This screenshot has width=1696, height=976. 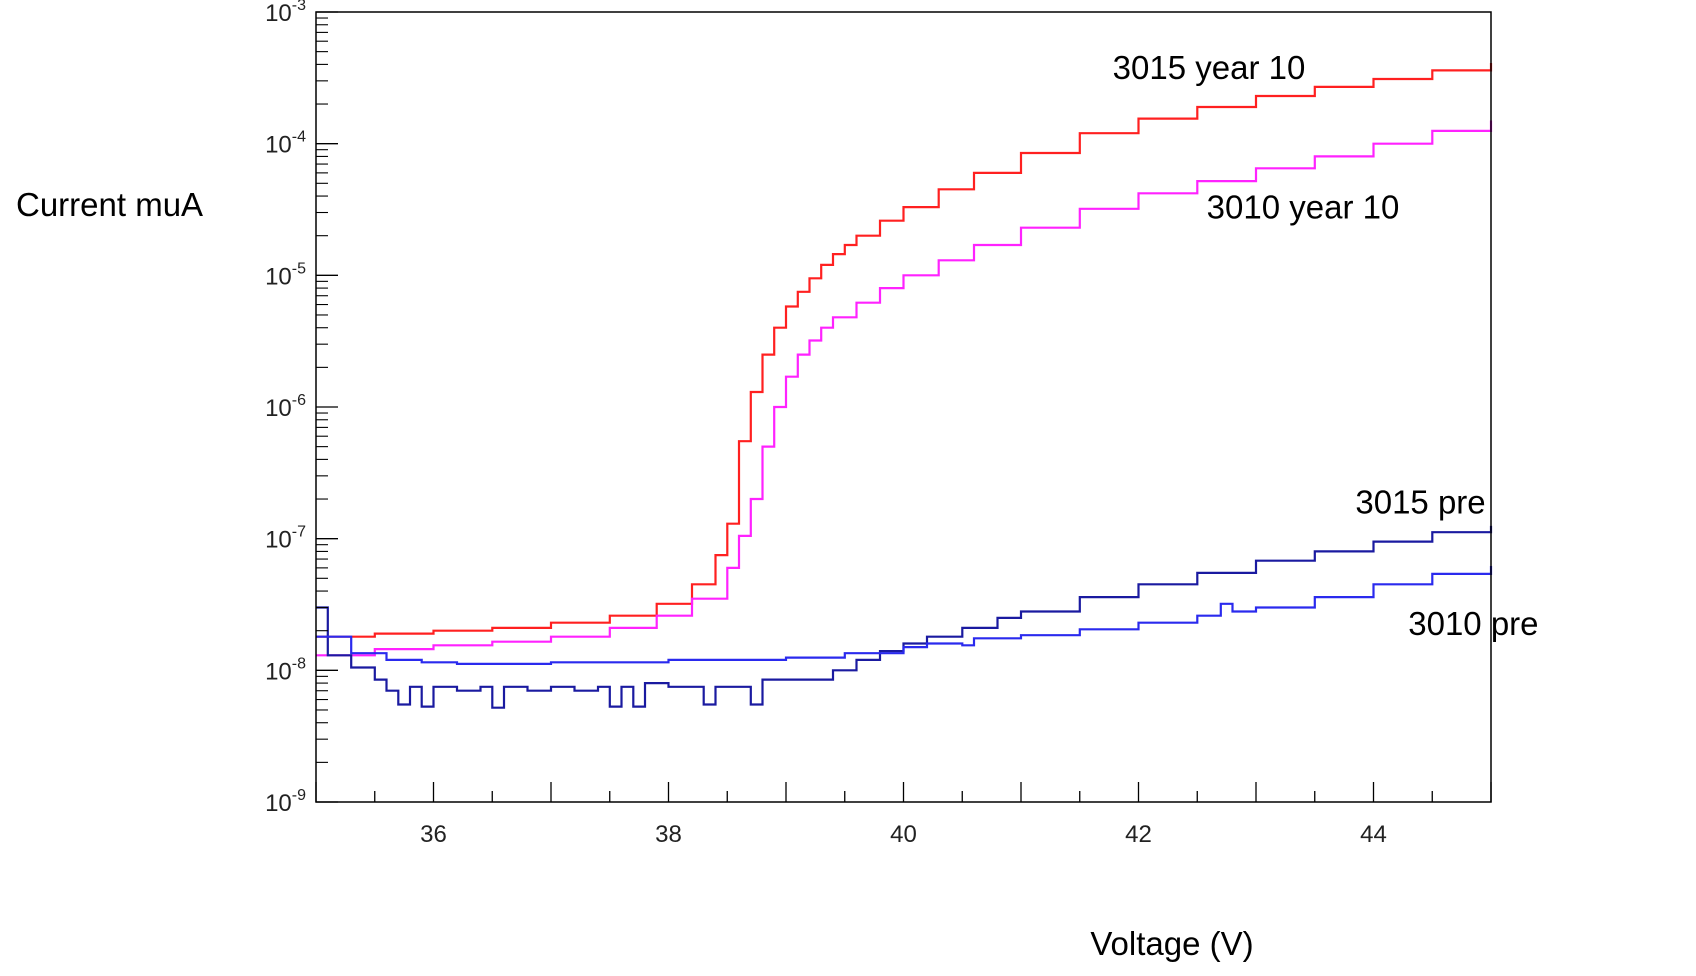 I want to click on y-tick-label: 10⁻⁷, so click(x=285, y=539).